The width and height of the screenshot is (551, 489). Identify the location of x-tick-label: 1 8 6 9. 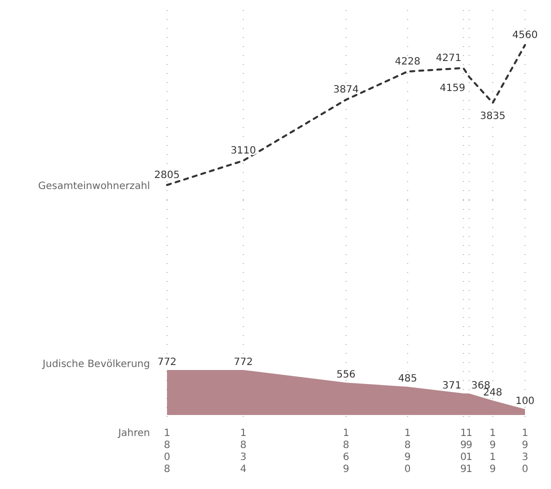
(346, 451).